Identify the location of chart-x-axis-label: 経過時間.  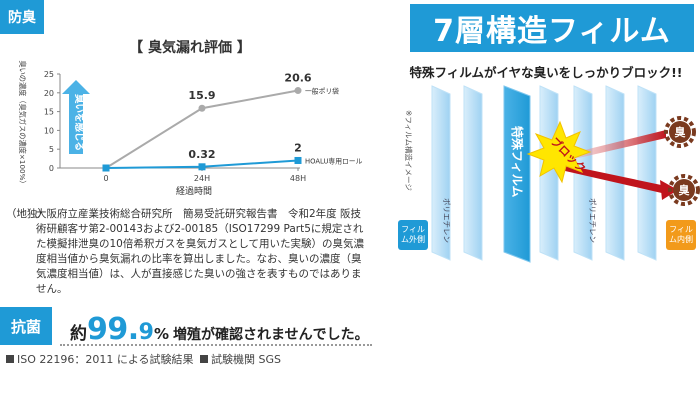
(194, 190).